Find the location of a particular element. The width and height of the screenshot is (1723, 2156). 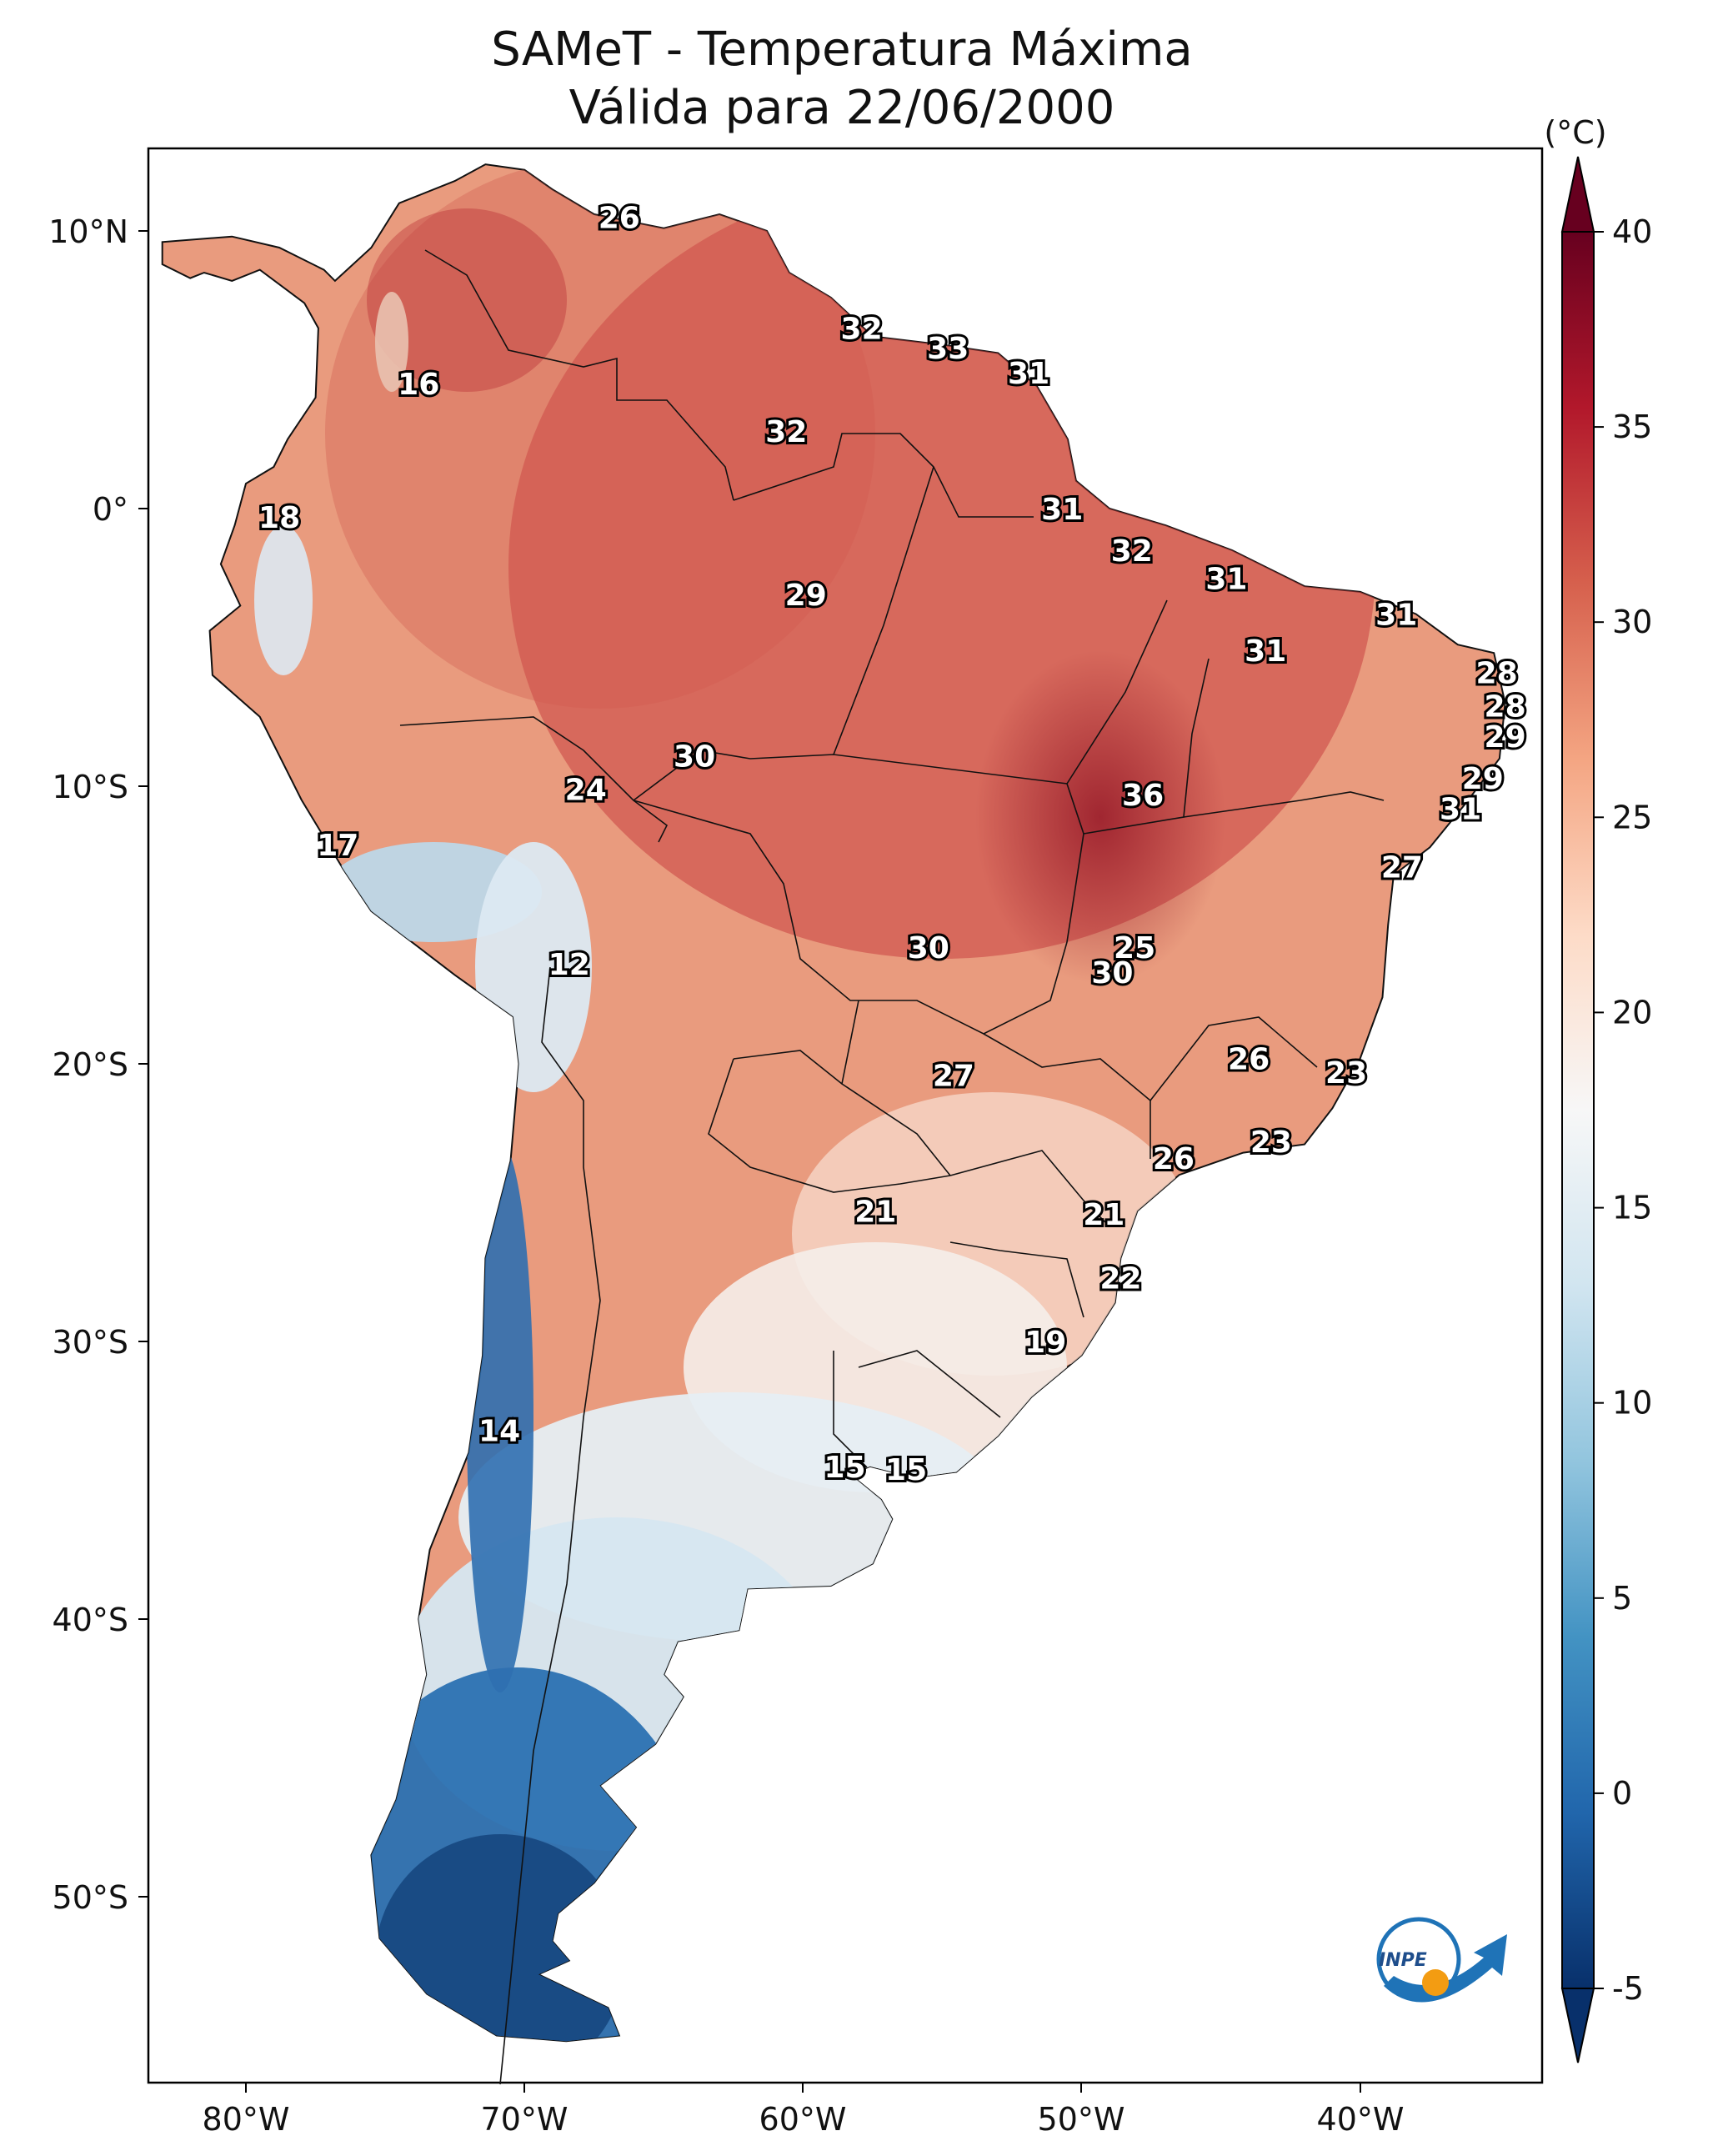

inpe-logo-text: INPE is located at coordinates (1403, 1961).